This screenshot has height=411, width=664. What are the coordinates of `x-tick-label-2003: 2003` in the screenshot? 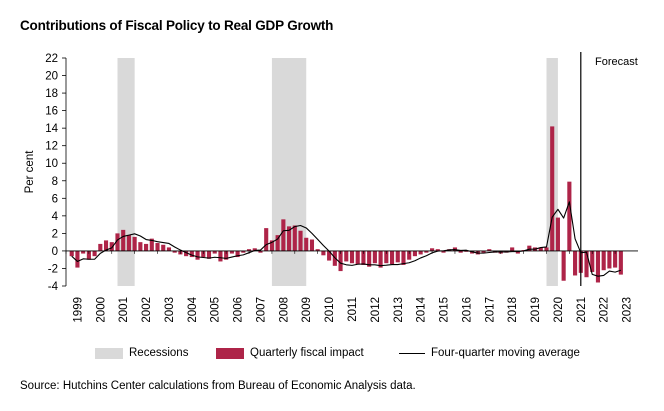 It's located at (170, 310).